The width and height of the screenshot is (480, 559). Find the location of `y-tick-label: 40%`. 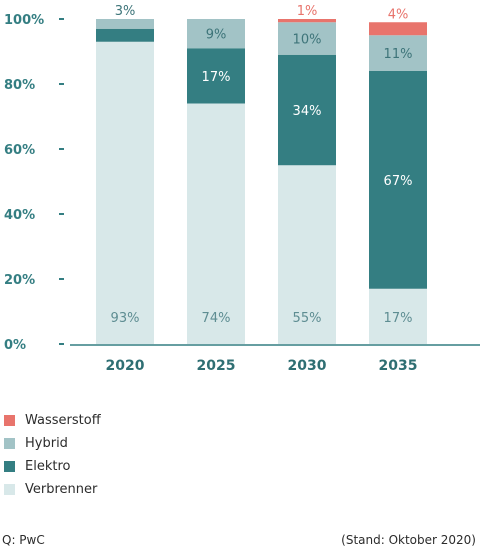

y-tick-label: 40% is located at coordinates (19, 215).